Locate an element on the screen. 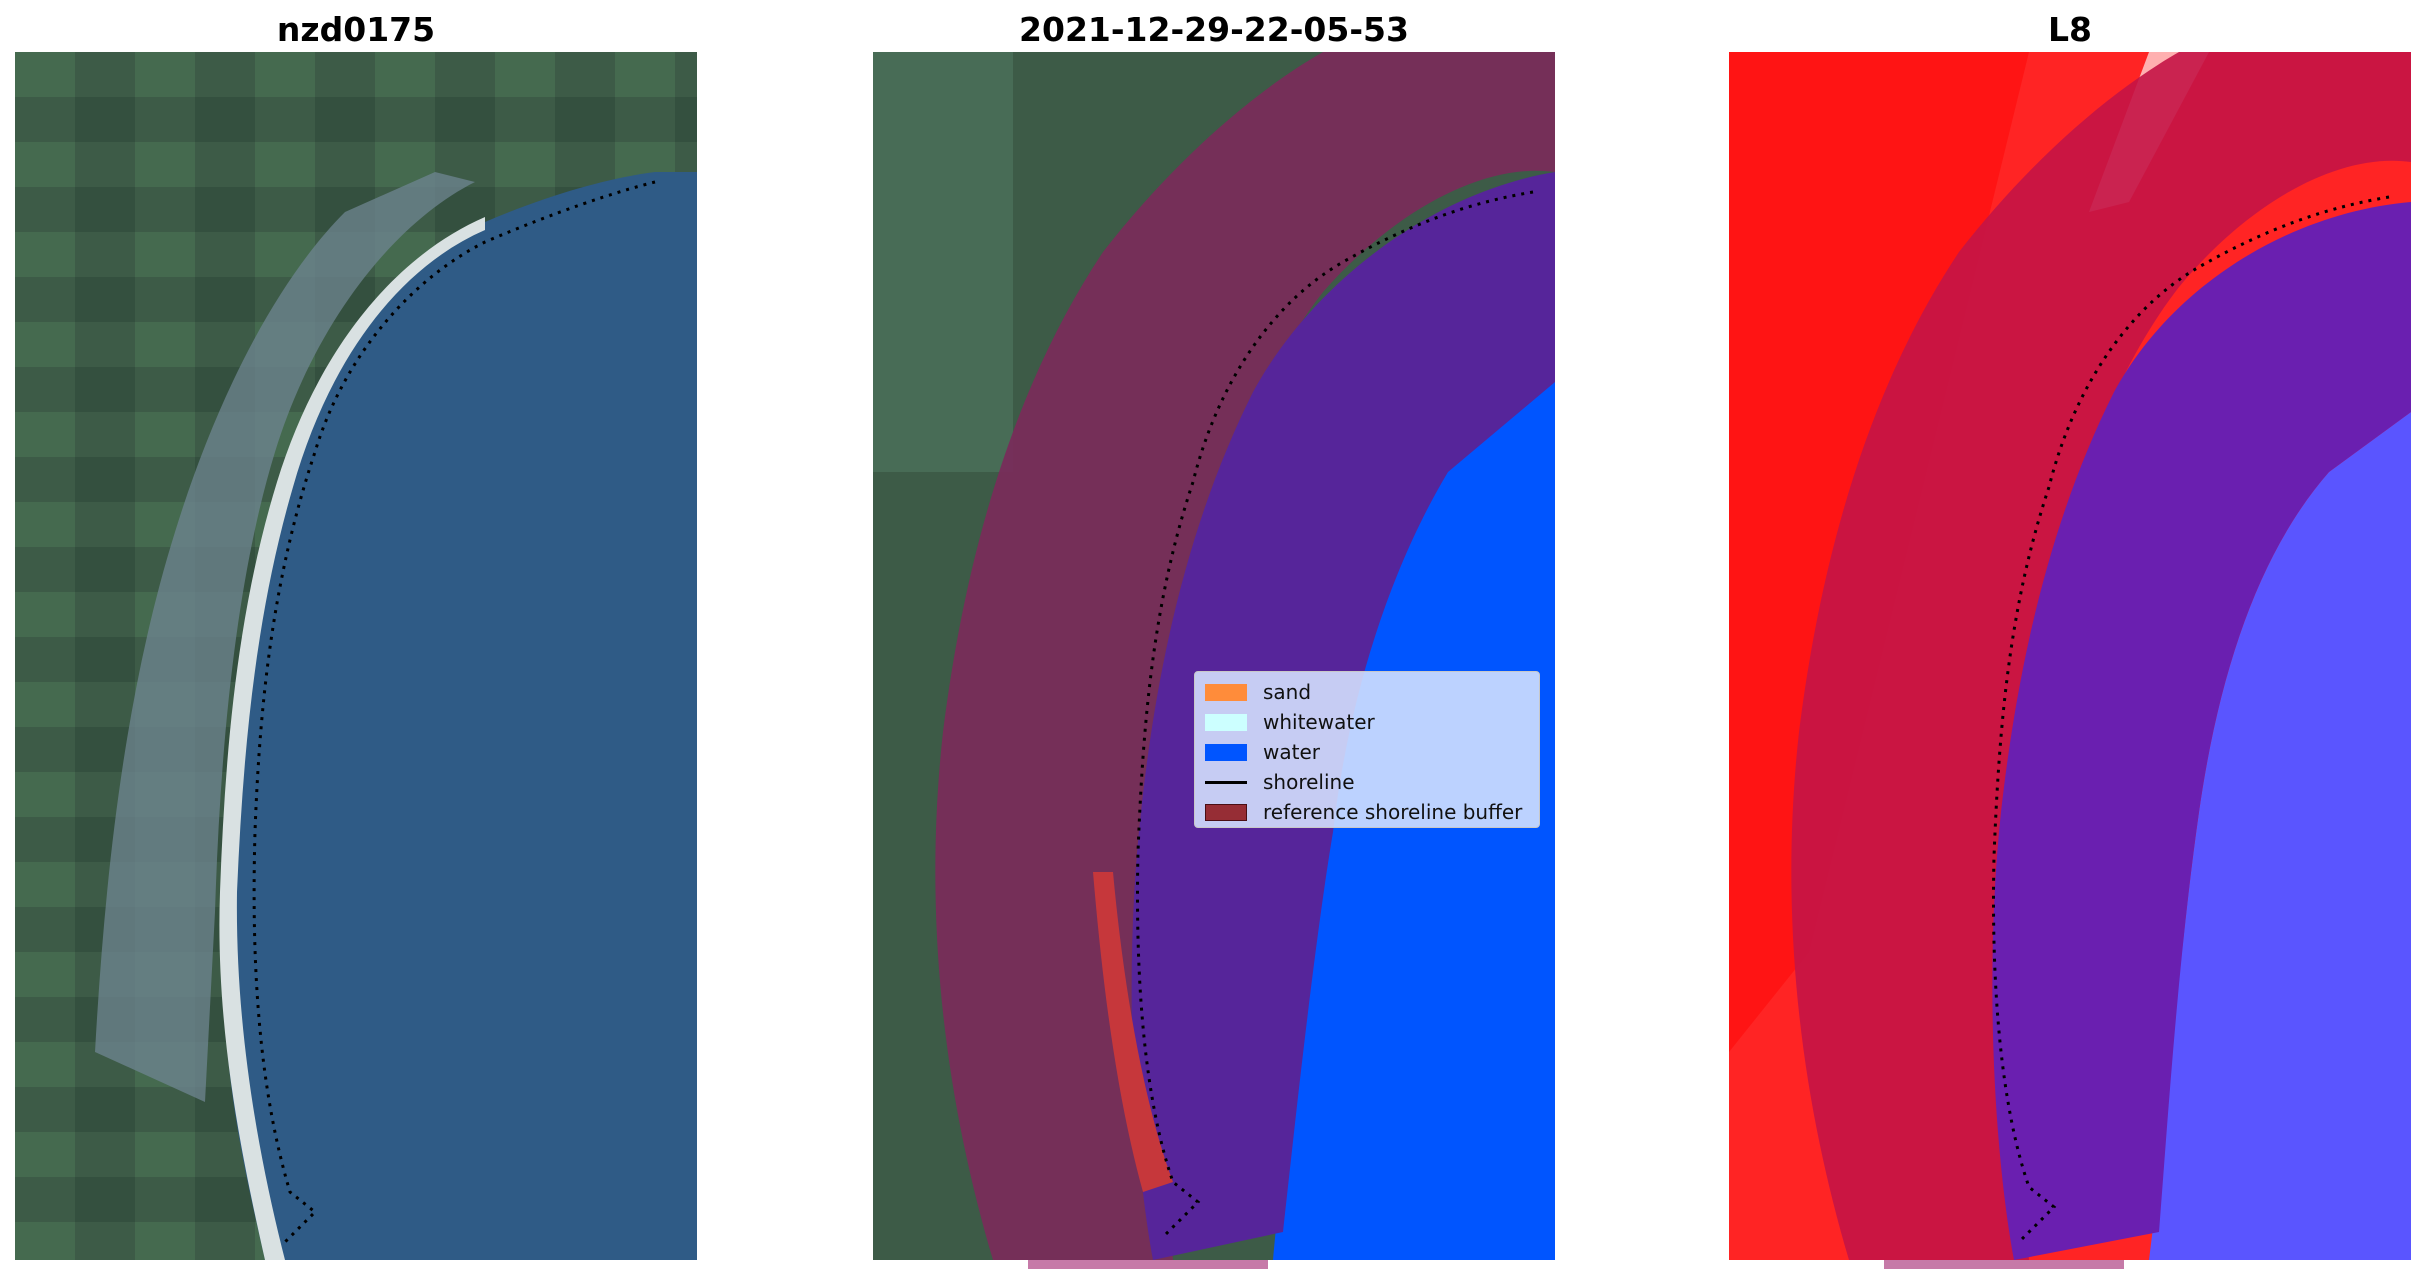 Image resolution: width=2424 pixels, height=1283 pixels. panel-title-satellite: L8 is located at coordinates (2070, 29).